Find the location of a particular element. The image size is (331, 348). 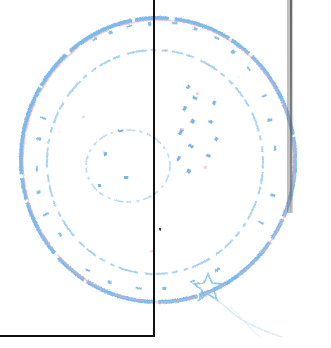

ink-dot is located at coordinates (160, 229).